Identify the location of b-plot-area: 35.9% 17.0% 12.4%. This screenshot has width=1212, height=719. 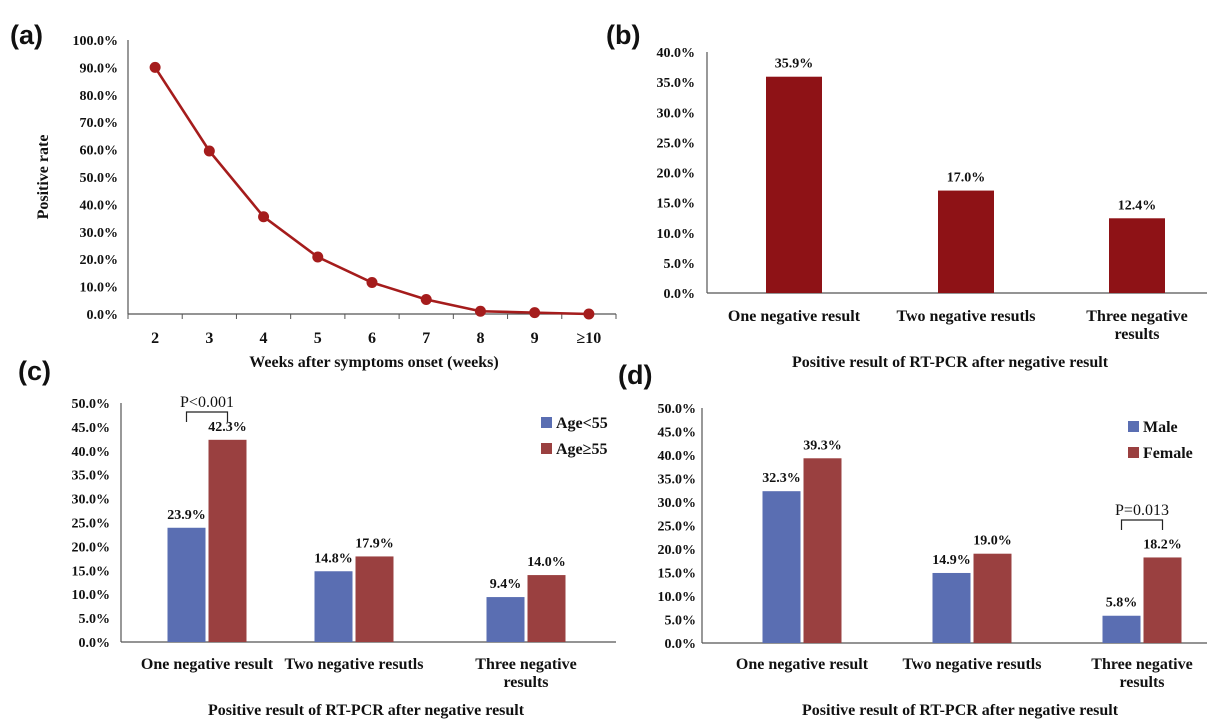
(965, 175).